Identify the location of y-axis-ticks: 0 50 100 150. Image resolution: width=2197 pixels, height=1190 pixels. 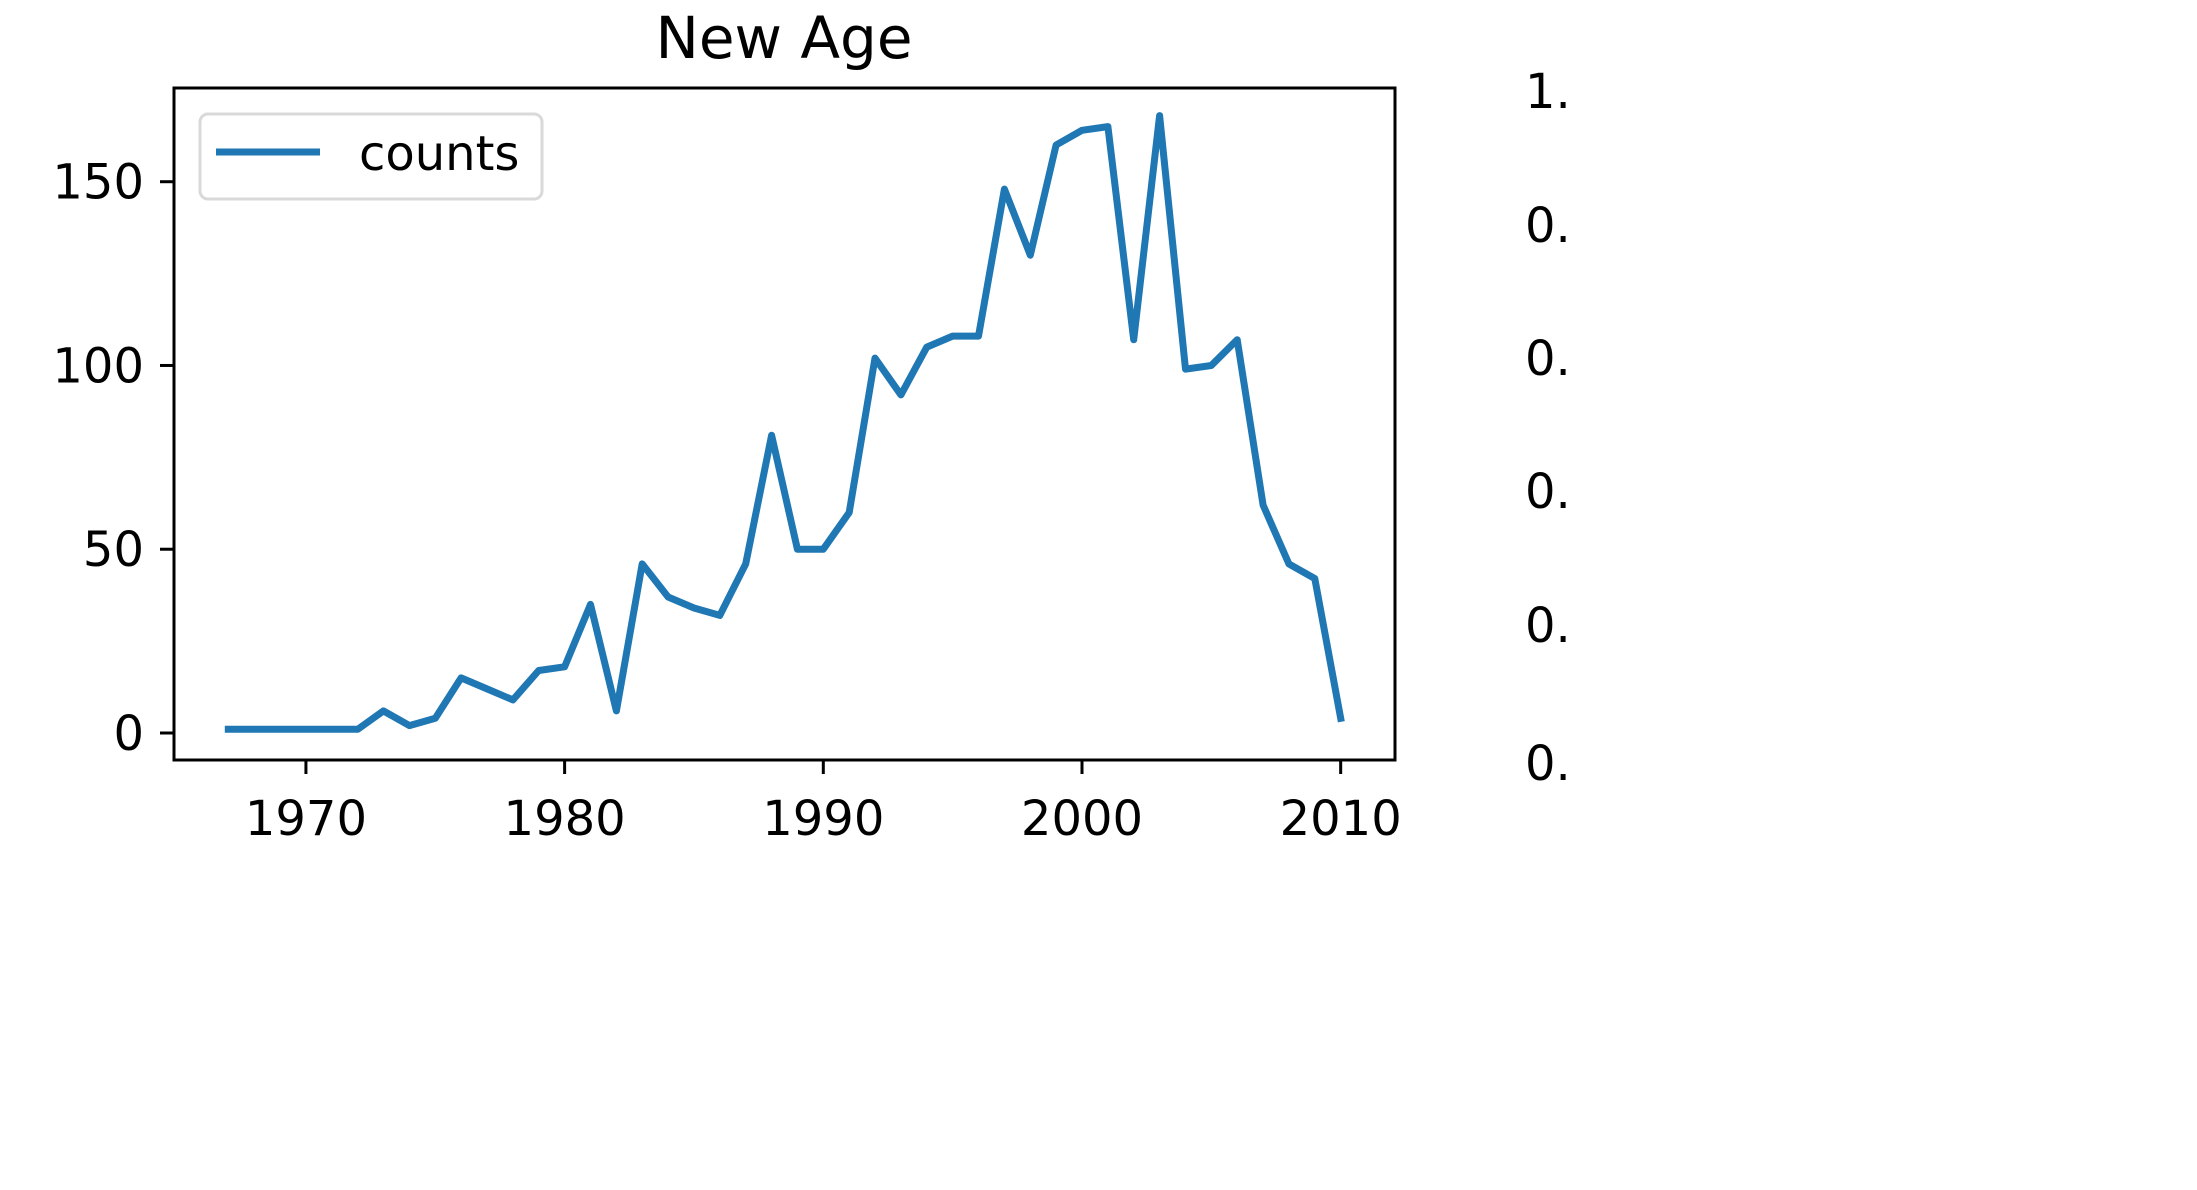
(113, 458).